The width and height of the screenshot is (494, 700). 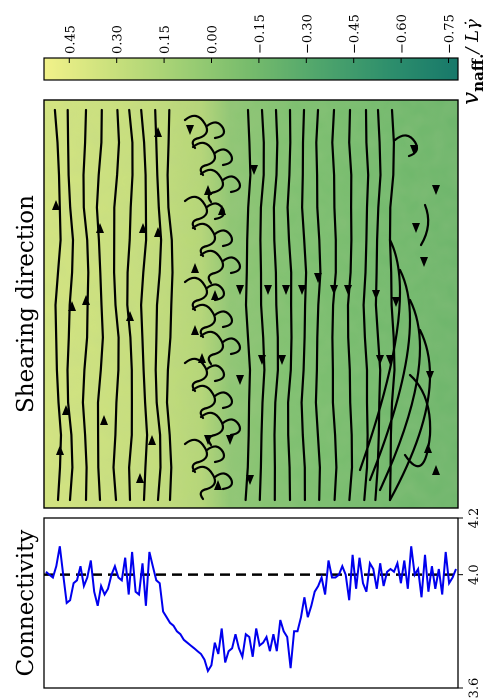 I want to click on colorbar-tick-label: 0.45, so click(x=70, y=39).